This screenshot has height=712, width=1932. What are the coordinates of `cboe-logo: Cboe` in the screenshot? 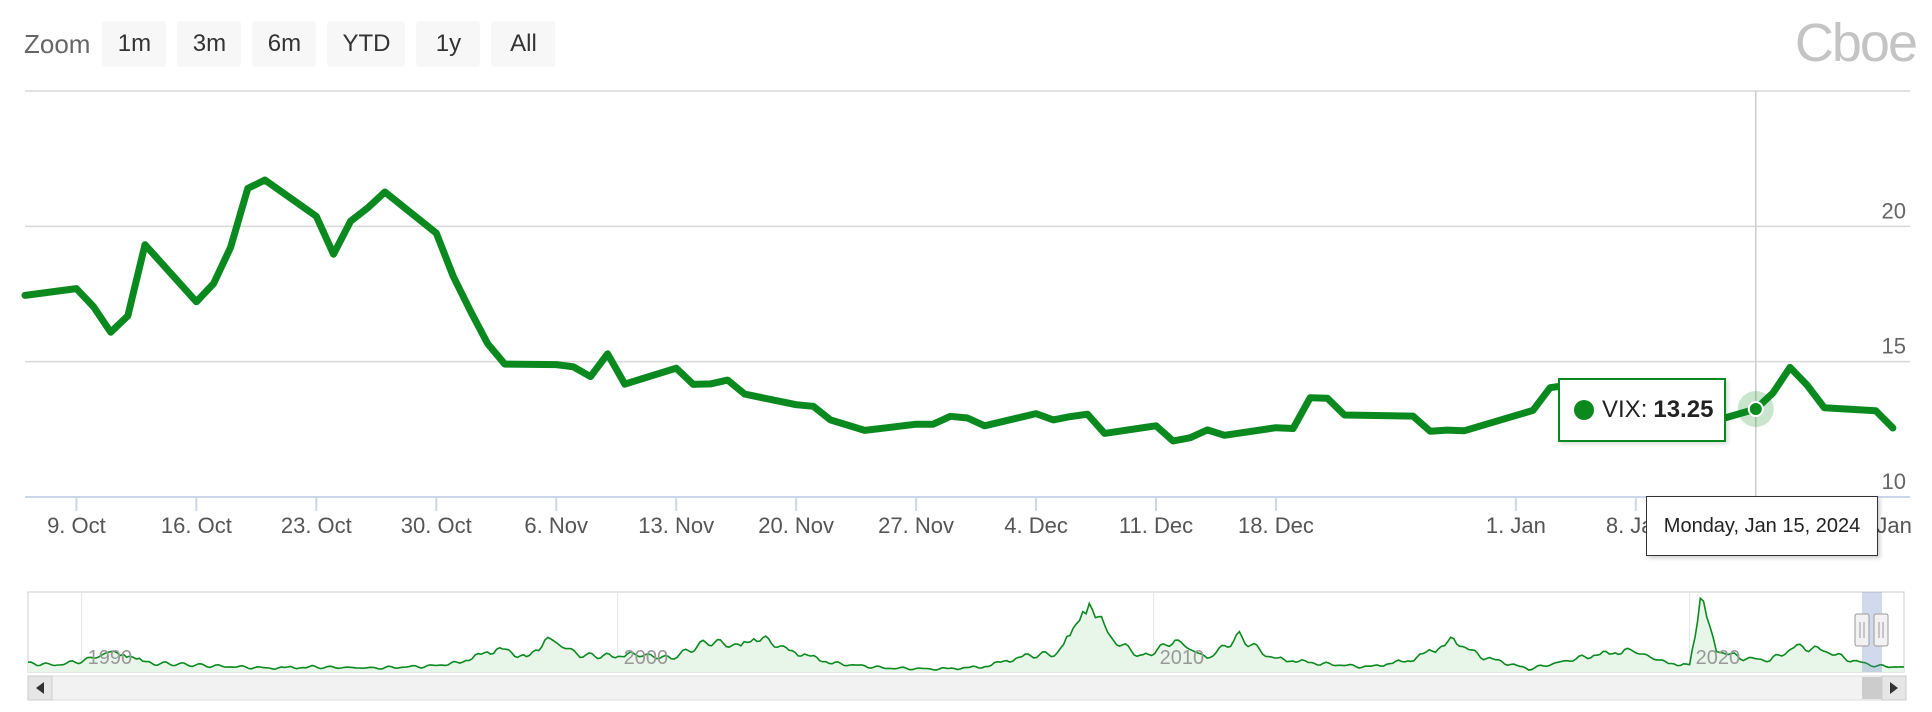 It's located at (1856, 43).